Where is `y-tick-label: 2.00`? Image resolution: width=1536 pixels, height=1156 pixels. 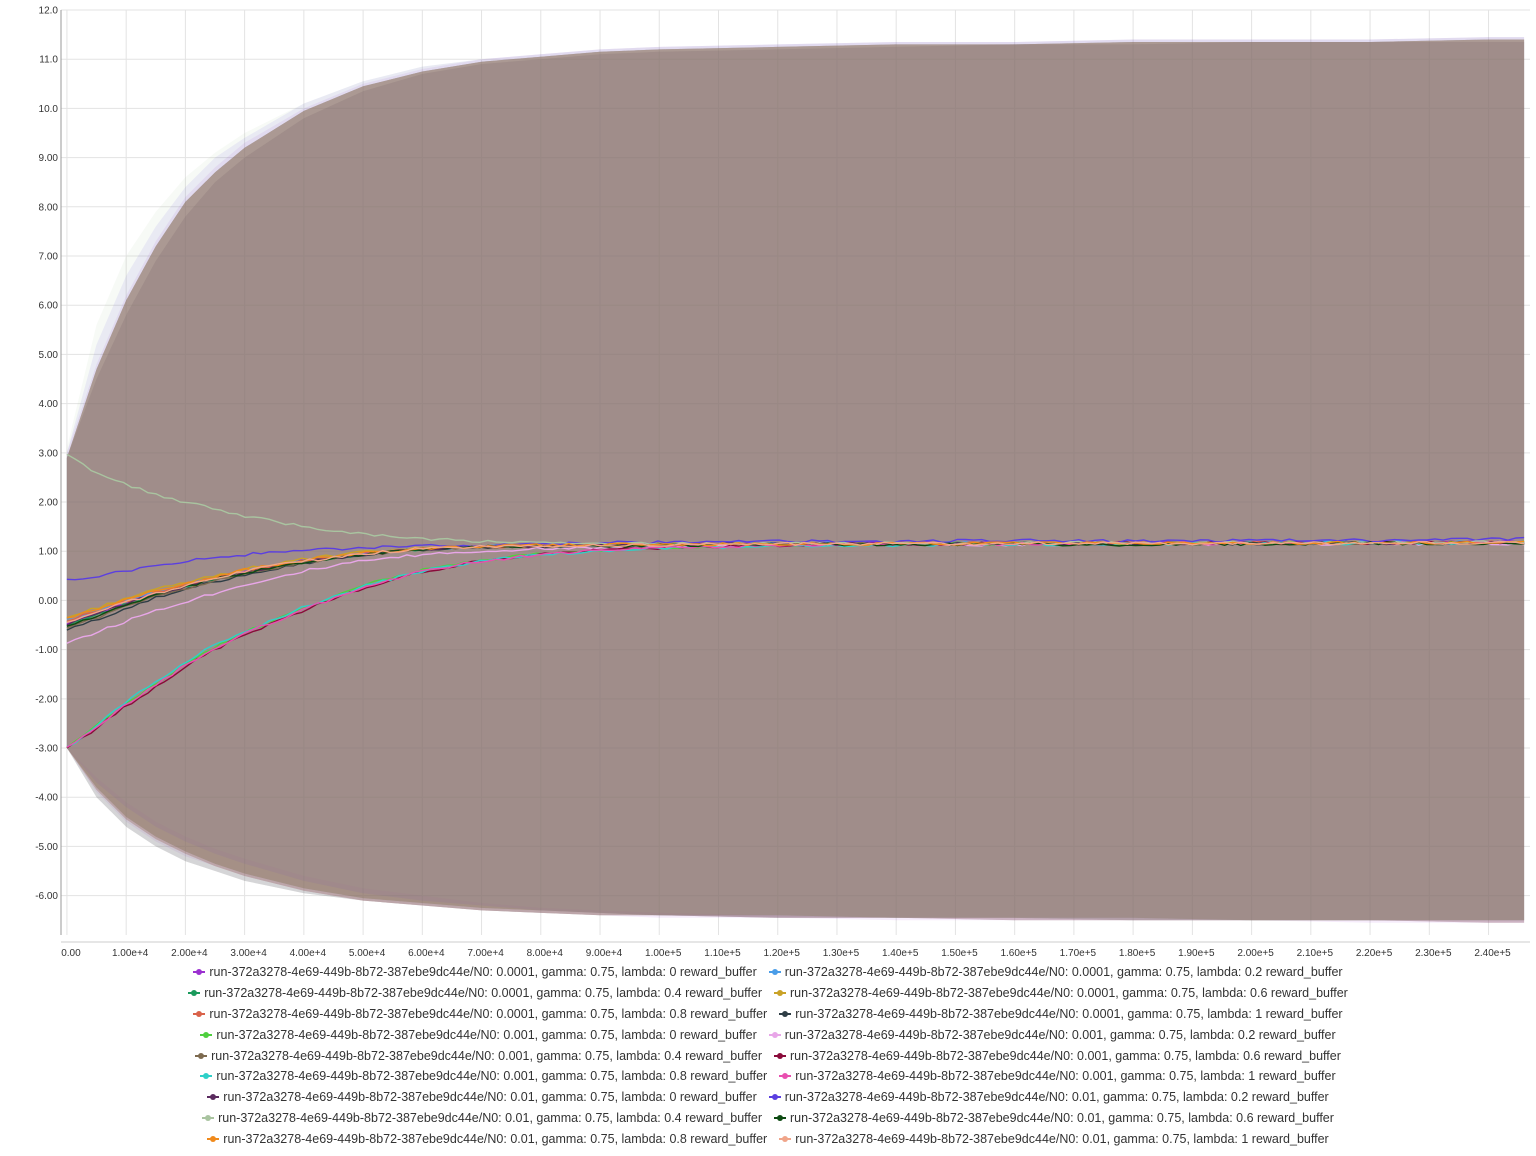
y-tick-label: 2.00 is located at coordinates (49, 503).